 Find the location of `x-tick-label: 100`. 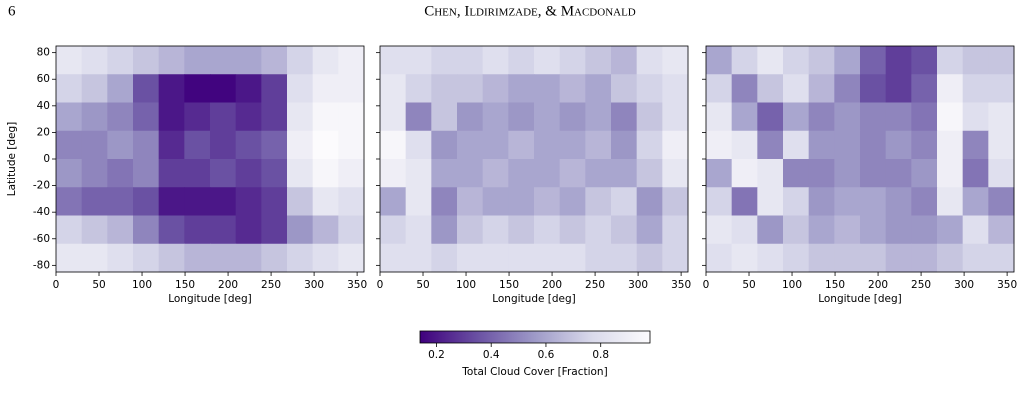

x-tick-label: 100 is located at coordinates (792, 285).